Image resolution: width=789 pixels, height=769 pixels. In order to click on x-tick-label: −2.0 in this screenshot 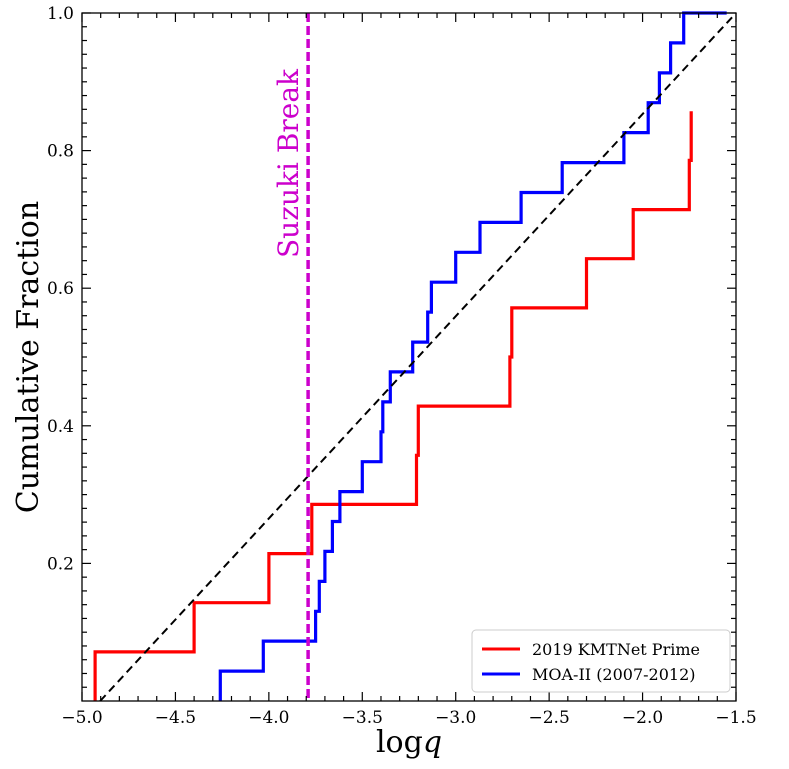, I will do `click(642, 718)`.